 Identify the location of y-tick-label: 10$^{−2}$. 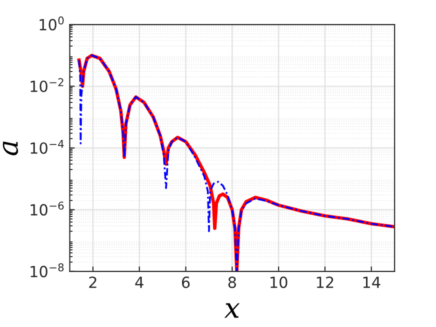
(47, 85).